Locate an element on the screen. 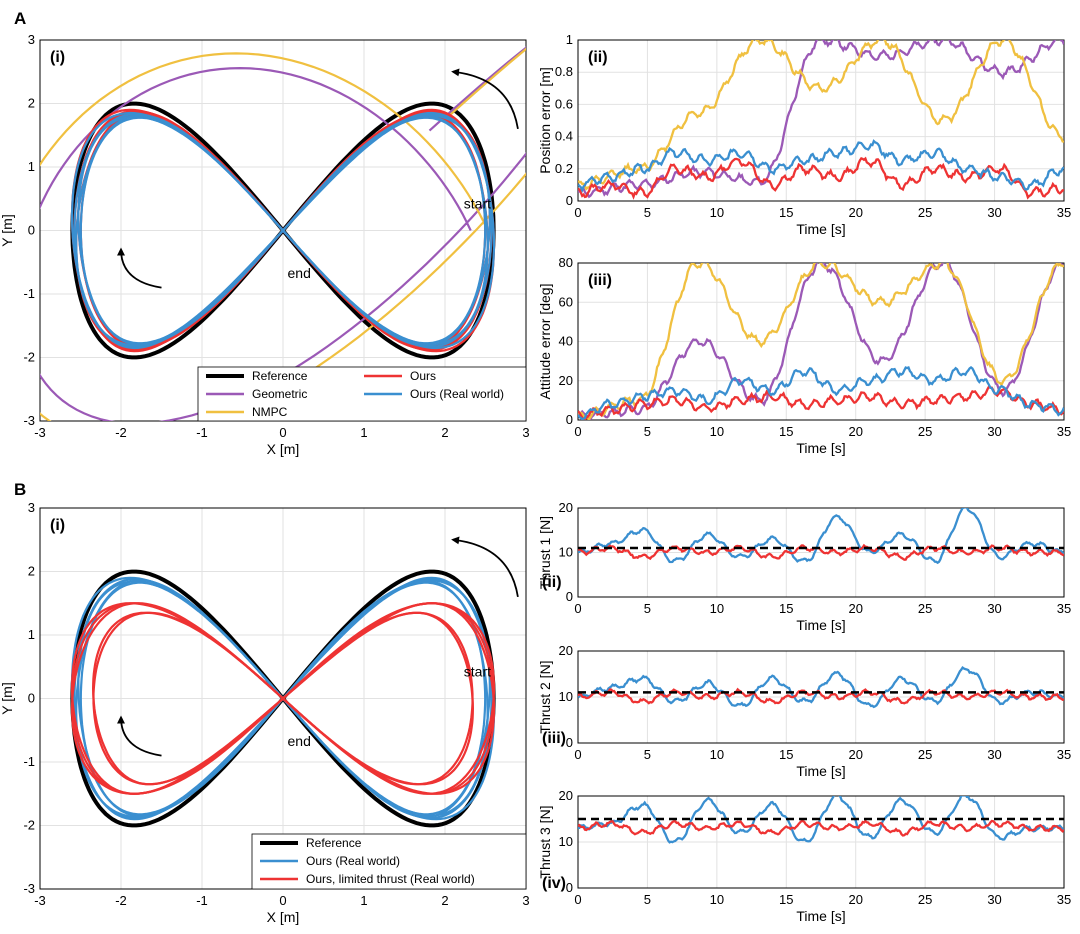 The image size is (1080, 934). y-tick-label: -2 is located at coordinates (29, 357).